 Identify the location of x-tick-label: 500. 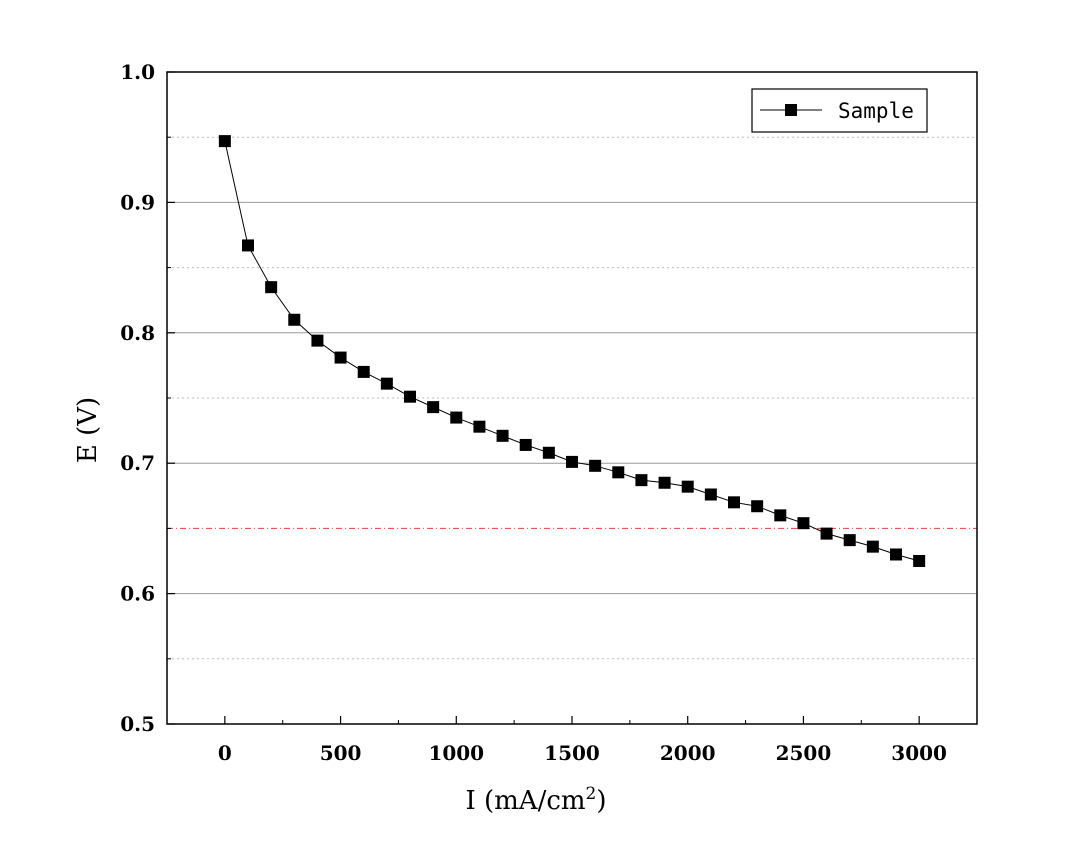
(341, 753).